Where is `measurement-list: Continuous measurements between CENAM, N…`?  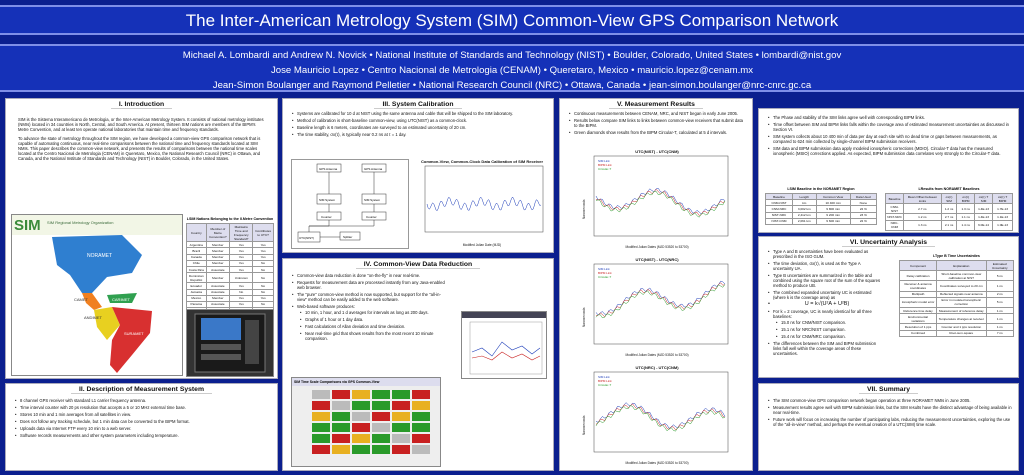
measurement-list: Continuous measurements between CENAM, N… is located at coordinates (656, 124).